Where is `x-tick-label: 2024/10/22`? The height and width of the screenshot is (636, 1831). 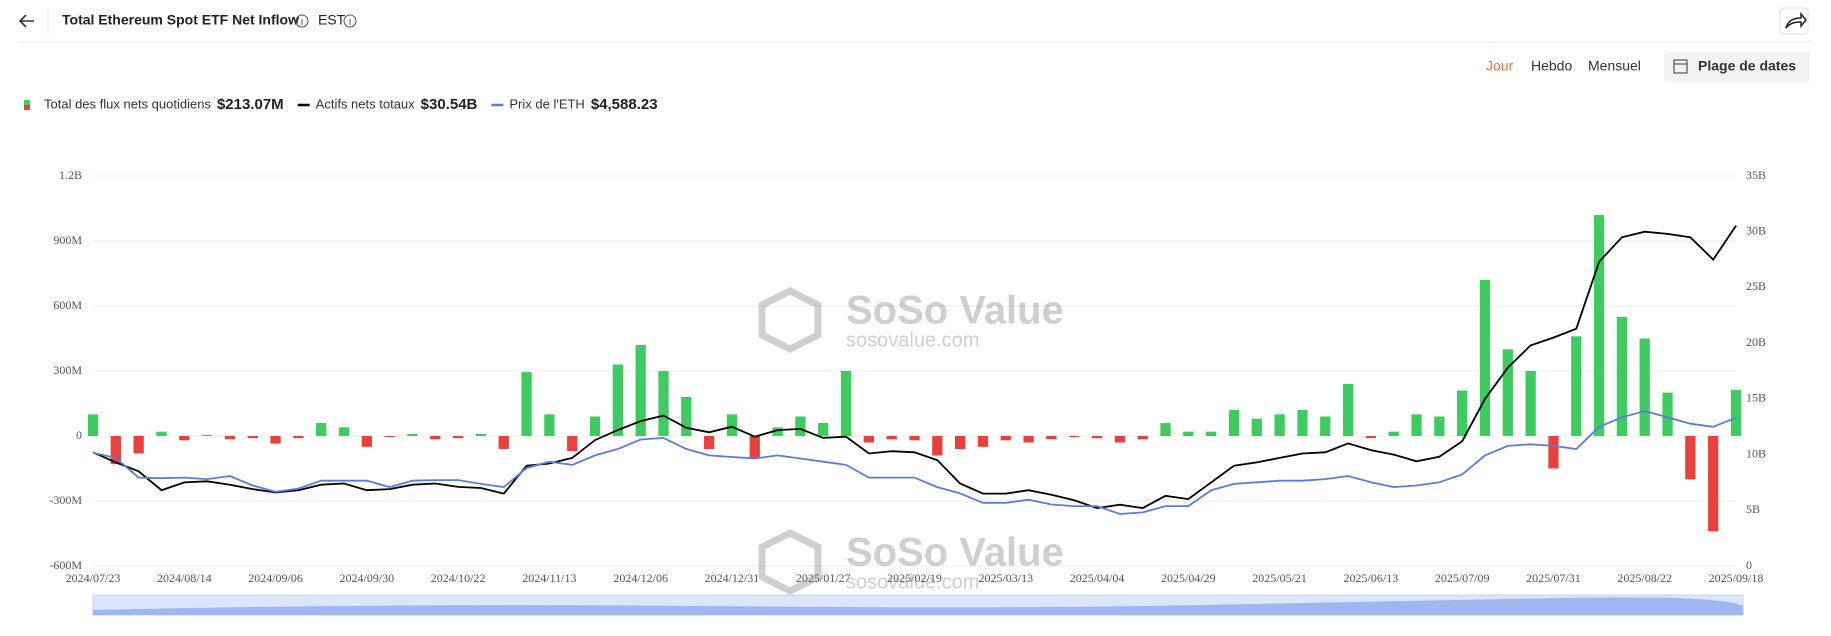 x-tick-label: 2024/10/22 is located at coordinates (458, 578).